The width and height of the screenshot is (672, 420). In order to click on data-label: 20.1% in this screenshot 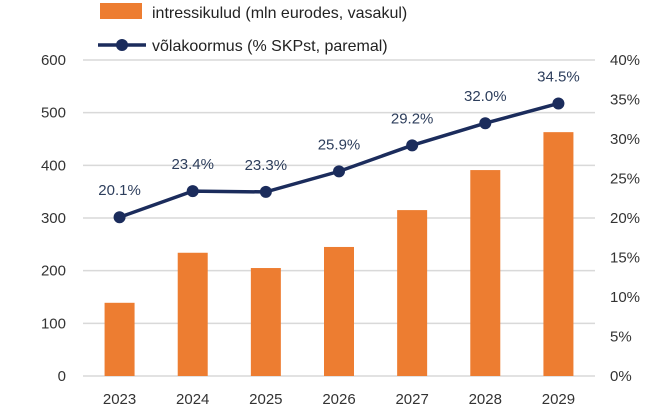, I will do `click(119, 190)`.